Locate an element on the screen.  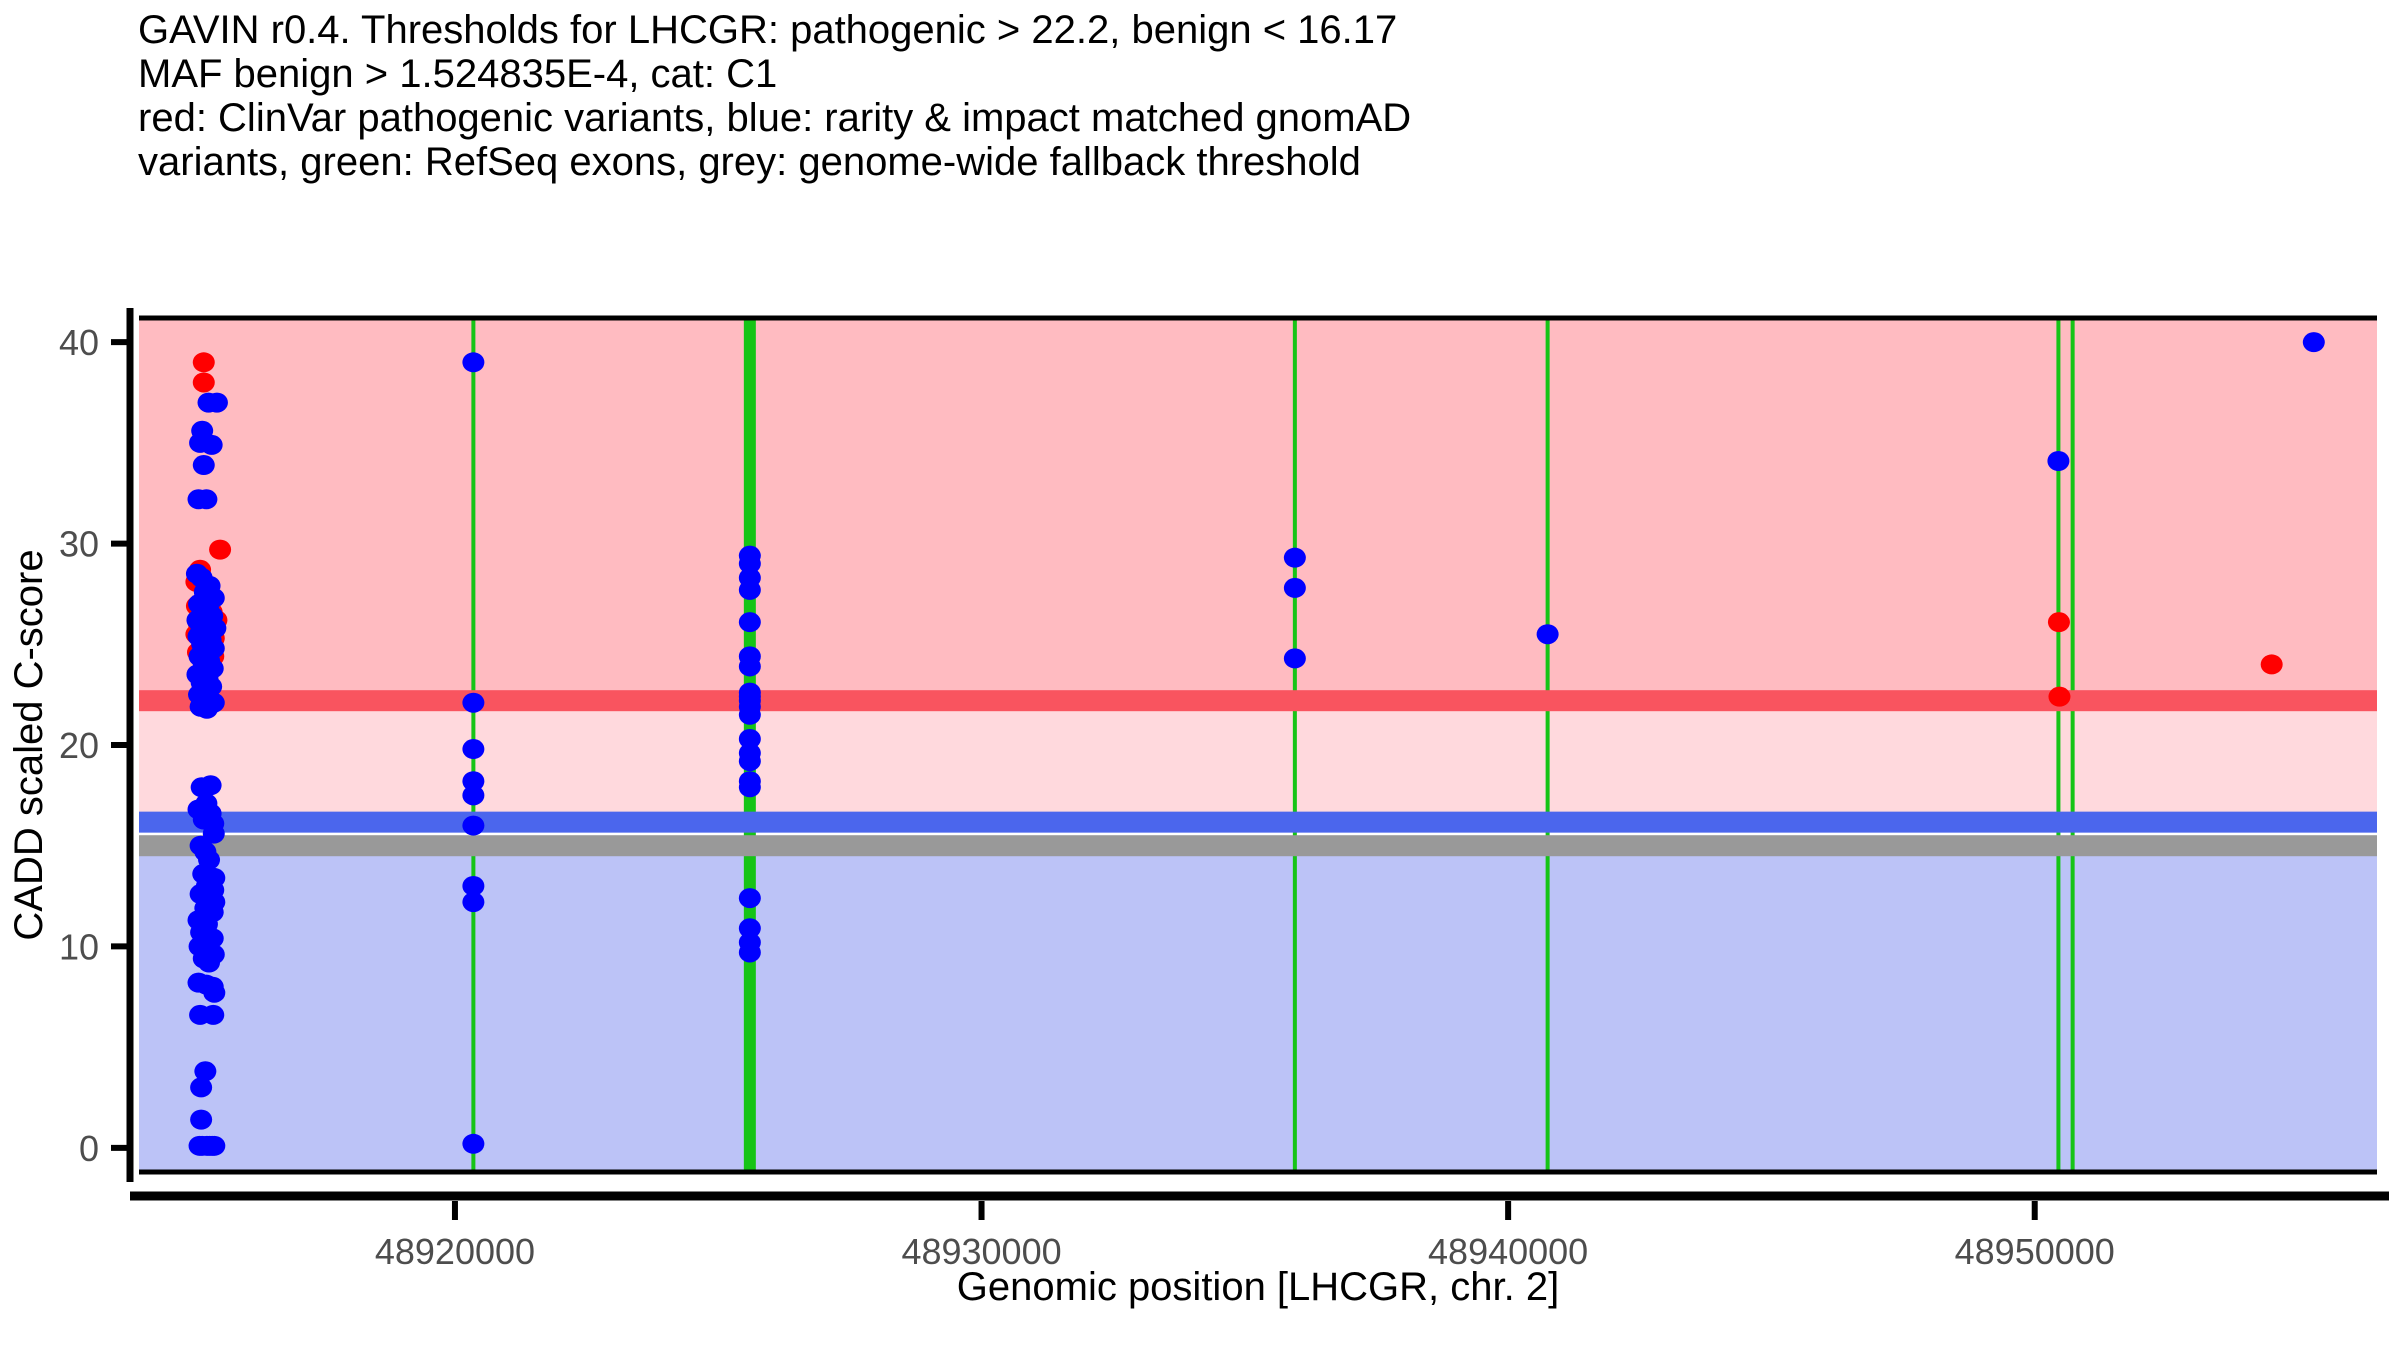
threshold-lines-layer is located at coordinates (1258, 773).